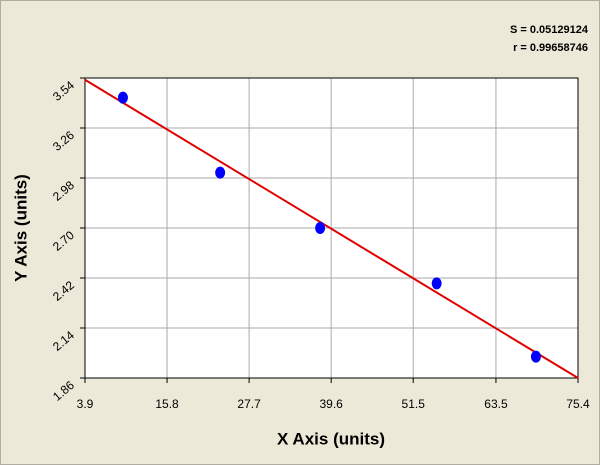  What do you see at coordinates (249, 404) in the screenshot?
I see `x-tick-label: 27.7` at bounding box center [249, 404].